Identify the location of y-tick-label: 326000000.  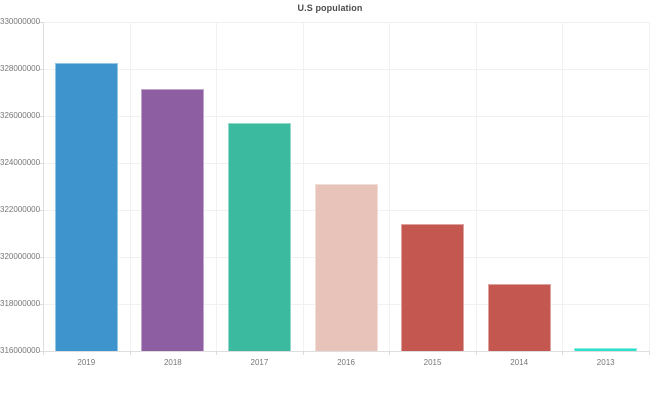
(20, 115).